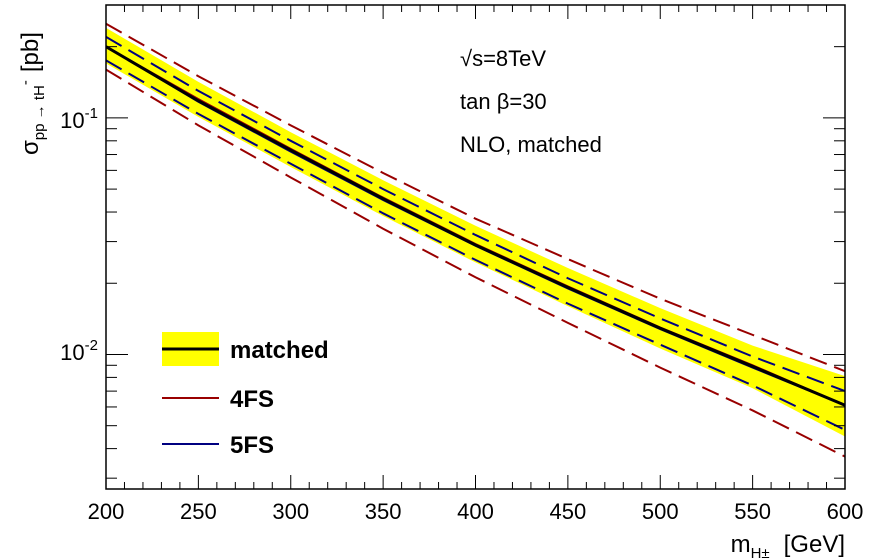 The height and width of the screenshot is (560, 872). What do you see at coordinates (752, 511) in the screenshot?
I see `x-tick-label: 550` at bounding box center [752, 511].